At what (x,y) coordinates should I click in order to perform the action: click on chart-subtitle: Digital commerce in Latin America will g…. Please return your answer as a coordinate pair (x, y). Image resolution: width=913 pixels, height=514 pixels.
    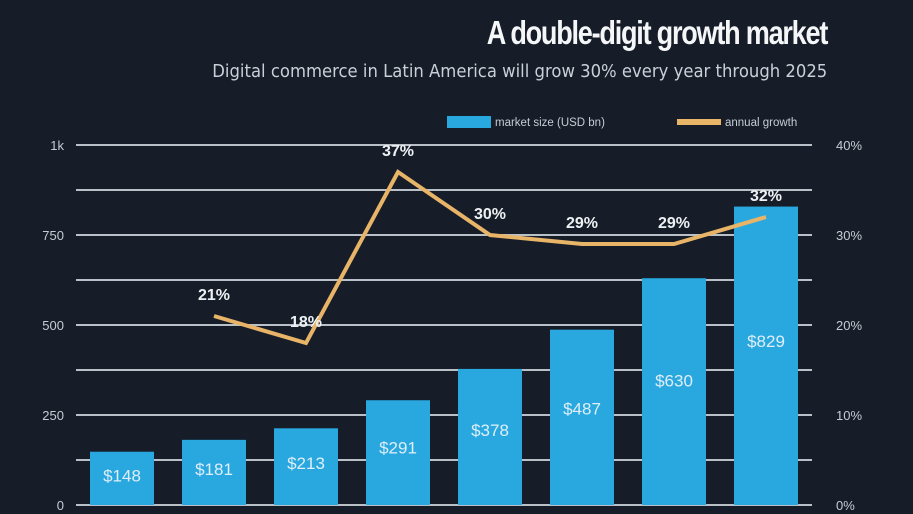
    Looking at the image, I should click on (519, 72).